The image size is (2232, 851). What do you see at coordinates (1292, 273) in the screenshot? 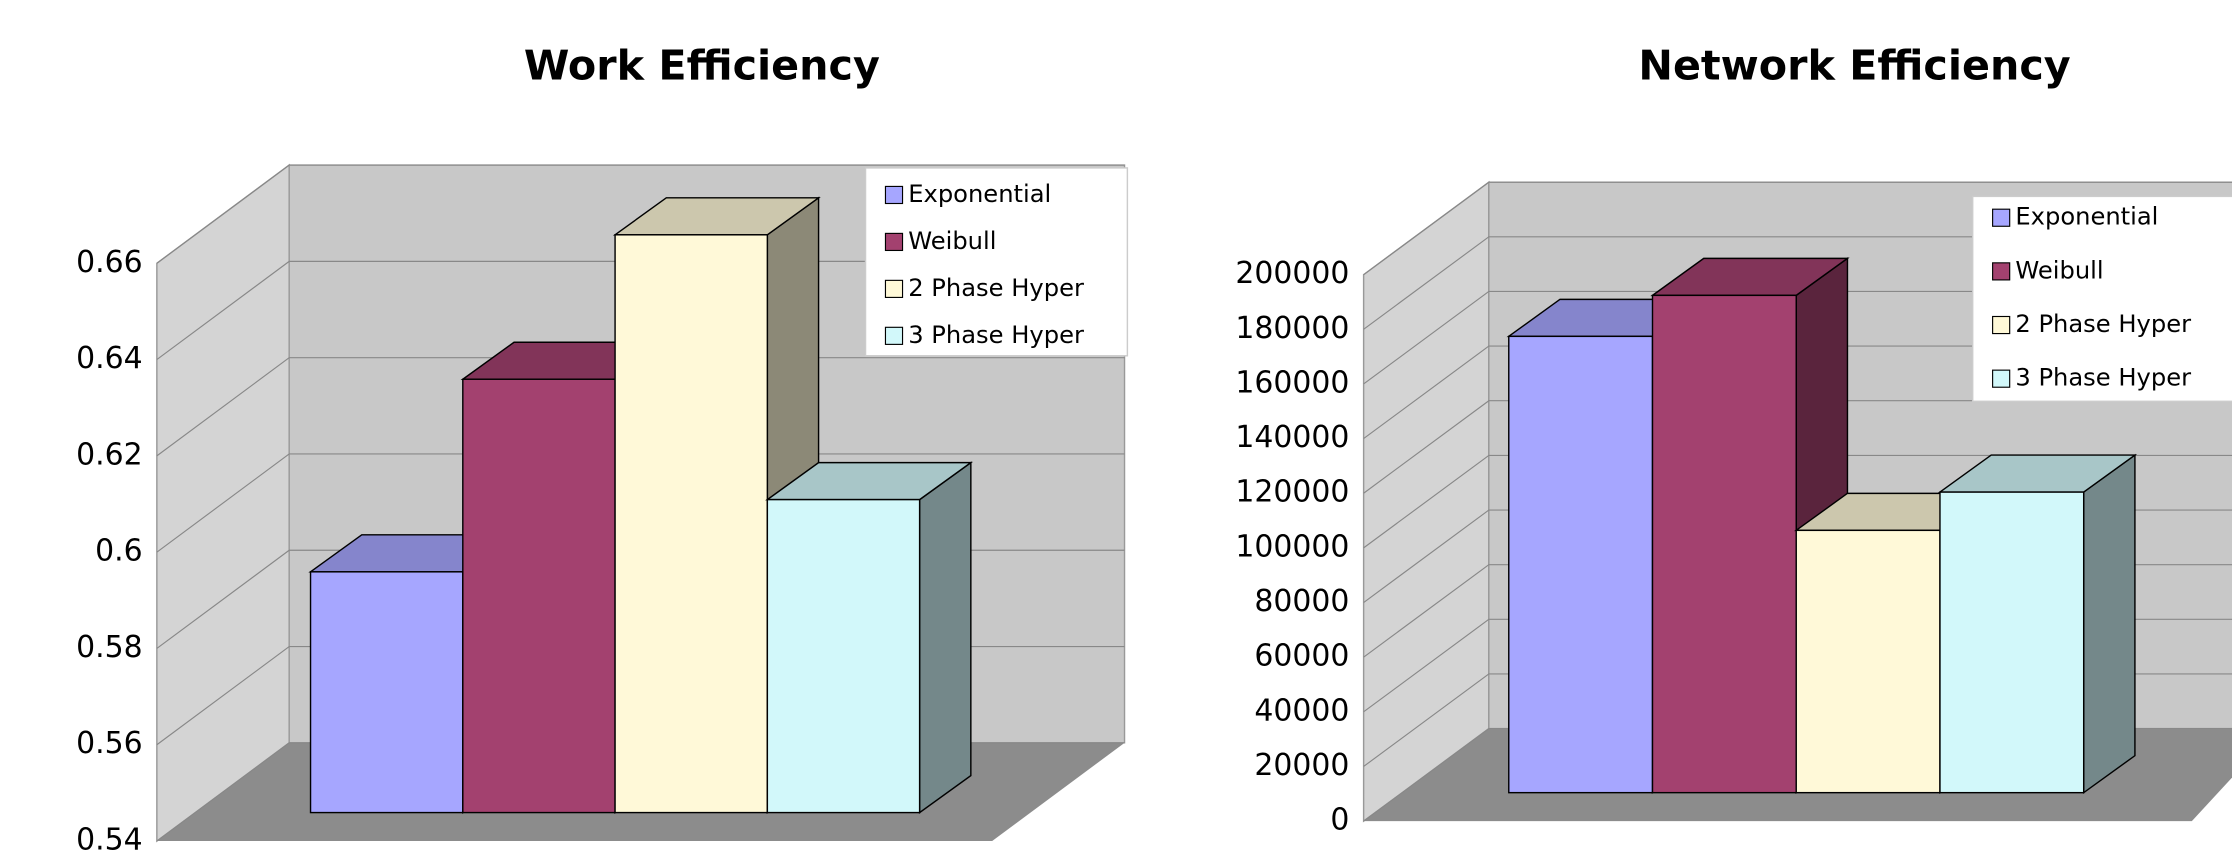
I see `y-tick-label: 200000` at bounding box center [1292, 273].